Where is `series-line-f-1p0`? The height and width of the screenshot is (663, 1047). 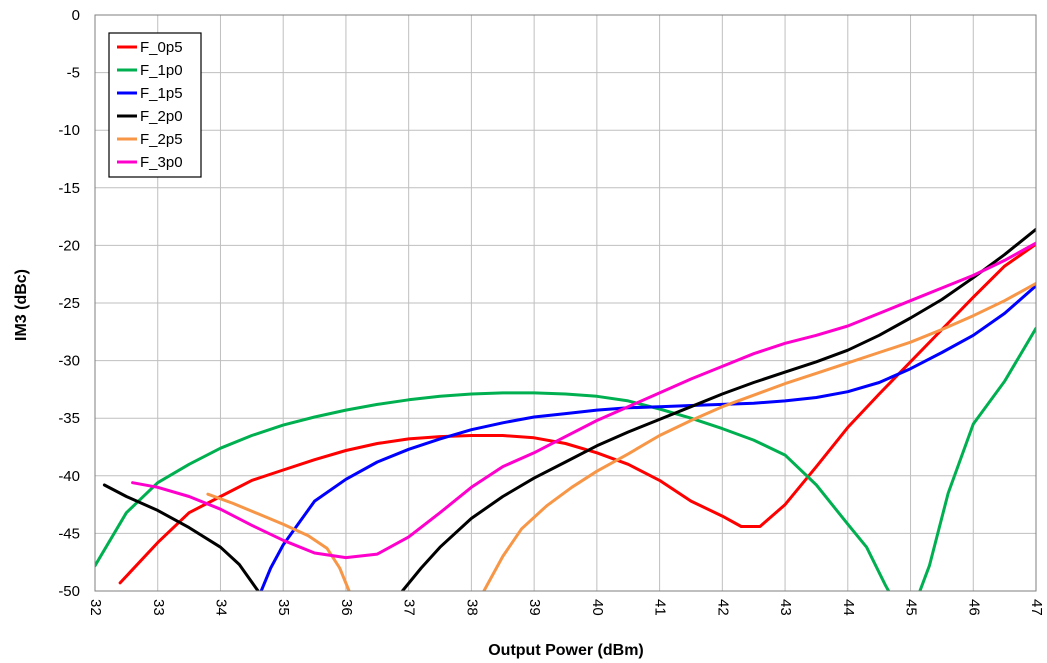 series-line-f-1p0 is located at coordinates (977, 458).